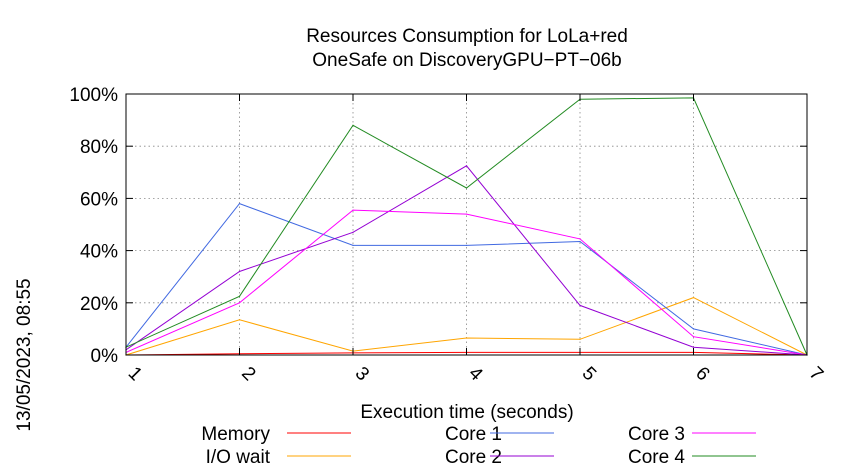 The height and width of the screenshot is (475, 850). Describe the element at coordinates (135, 374) in the screenshot. I see `x-tick-label: 1` at that location.